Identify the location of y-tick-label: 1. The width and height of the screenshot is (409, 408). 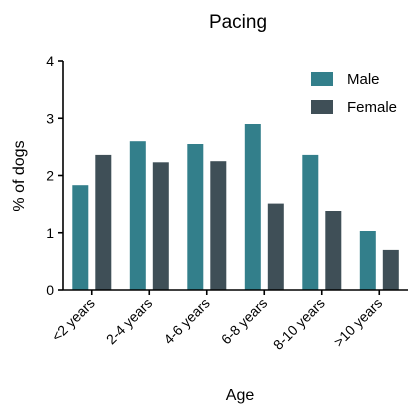
(50, 233).